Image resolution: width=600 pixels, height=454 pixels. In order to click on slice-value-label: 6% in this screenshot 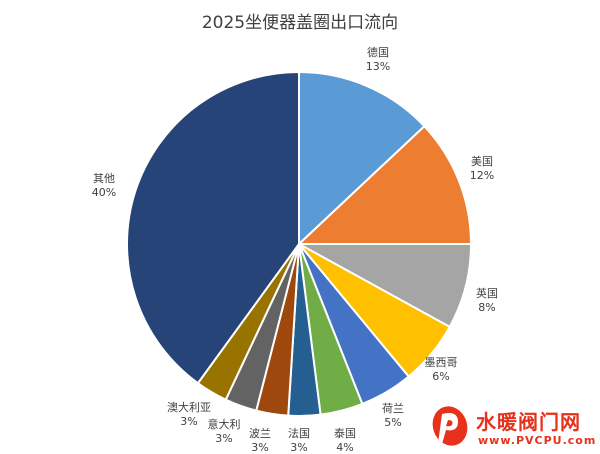, I will do `click(440, 376)`.